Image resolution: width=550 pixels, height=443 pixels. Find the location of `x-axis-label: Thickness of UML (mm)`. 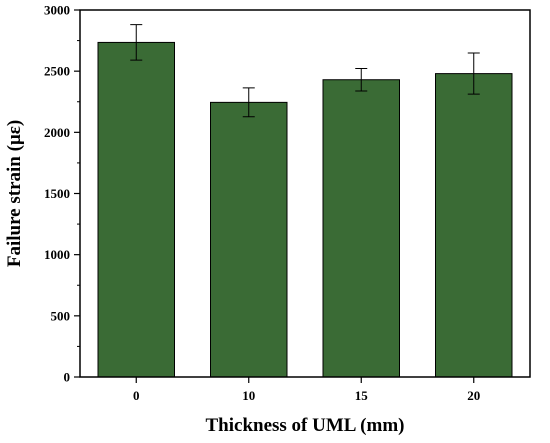

x-axis-label: Thickness of UML (mm) is located at coordinates (305, 425).